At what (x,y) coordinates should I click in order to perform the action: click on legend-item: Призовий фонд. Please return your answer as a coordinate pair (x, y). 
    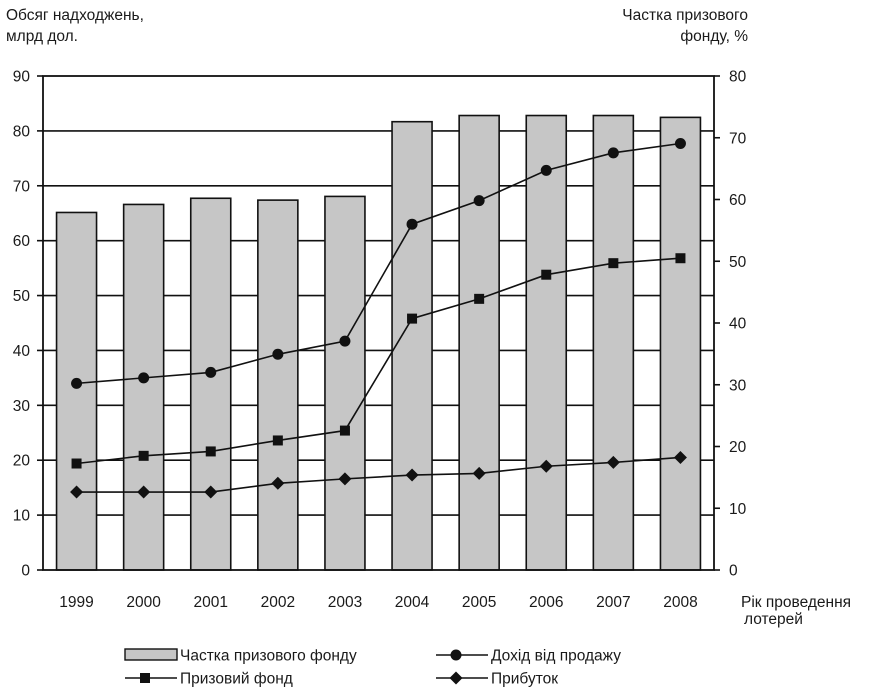
    Looking at the image, I should click on (209, 679).